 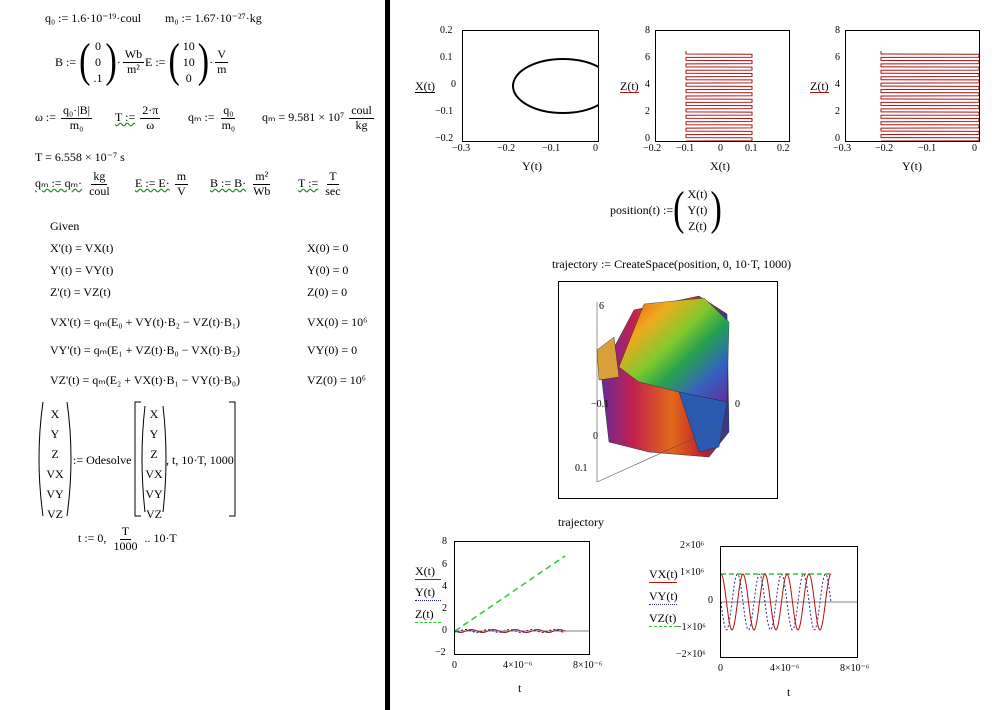 What do you see at coordinates (102, 460) in the screenshot?
I see `odesolve-function: := Odesolve` at bounding box center [102, 460].